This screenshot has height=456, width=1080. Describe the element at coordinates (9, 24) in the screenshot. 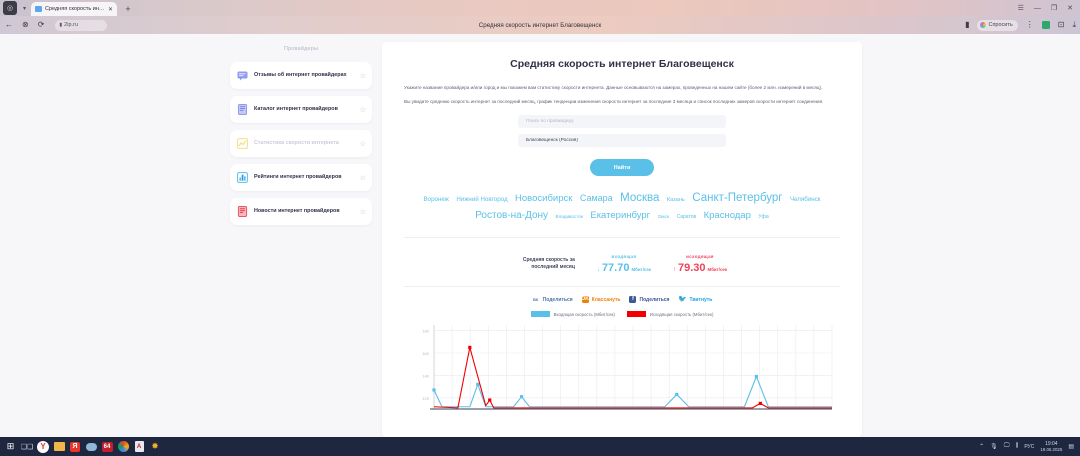

I see `back-icon: ←` at that location.